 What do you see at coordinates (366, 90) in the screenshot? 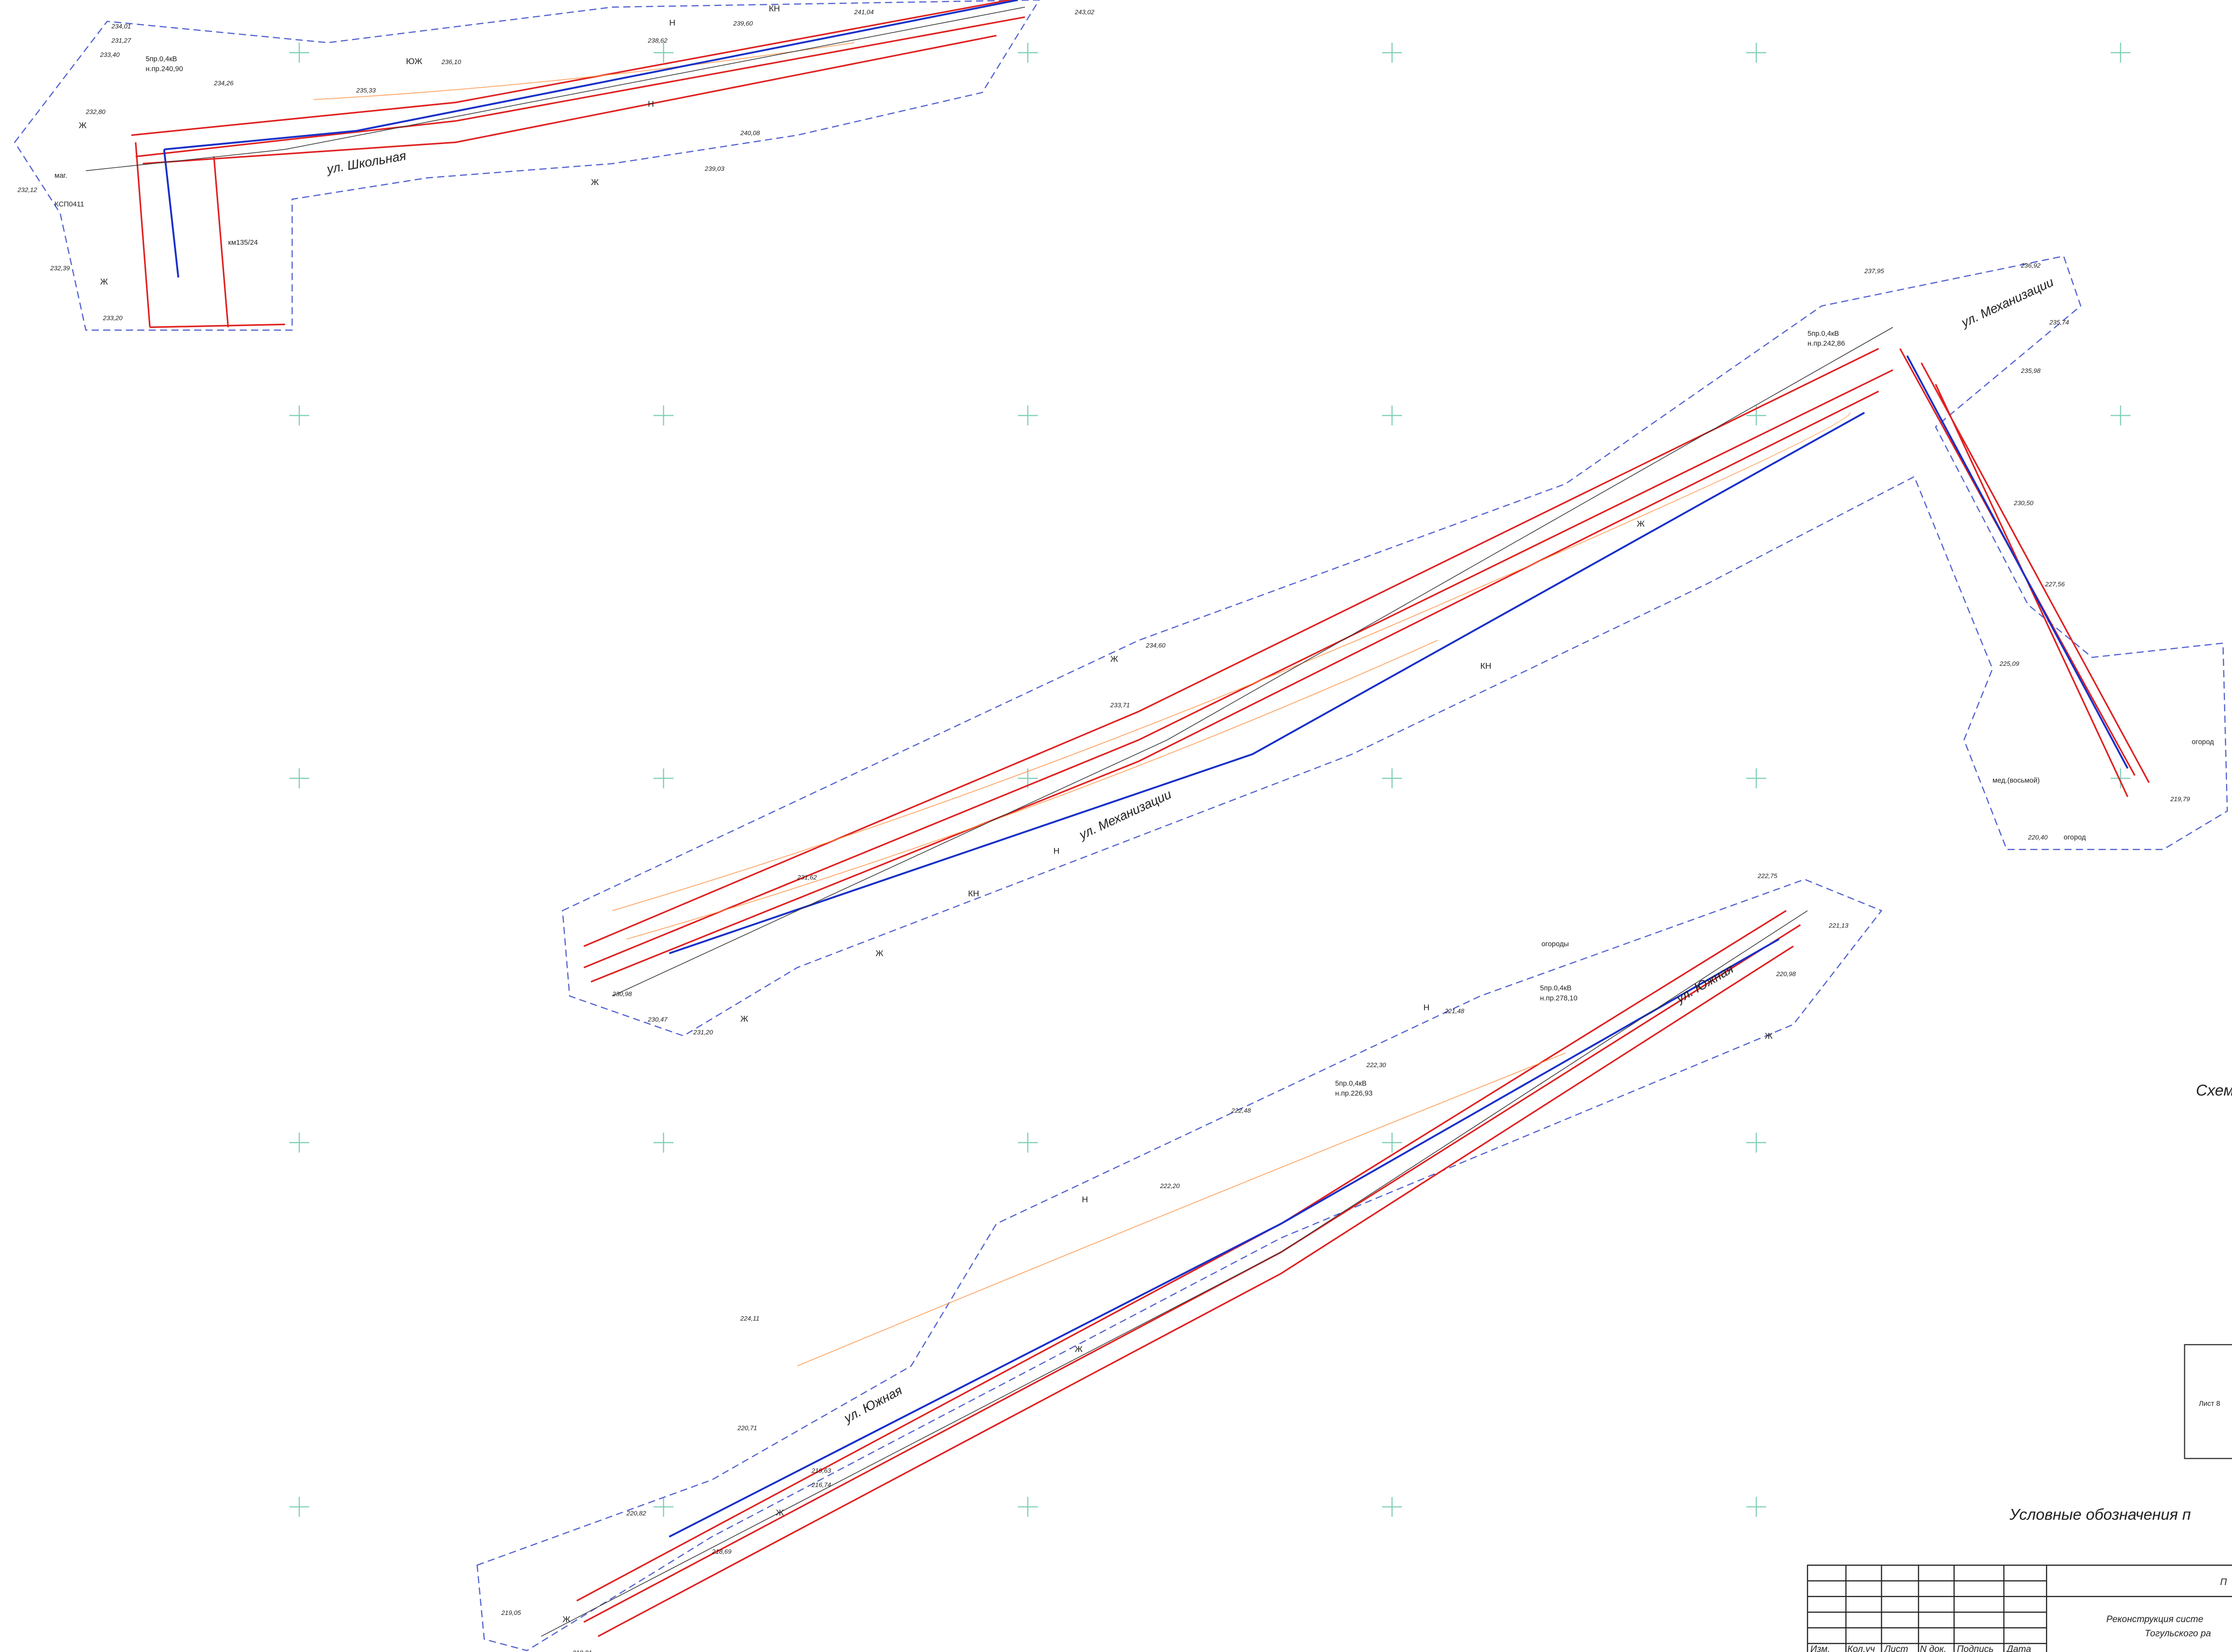
I see `elevation: 235,33` at bounding box center [366, 90].